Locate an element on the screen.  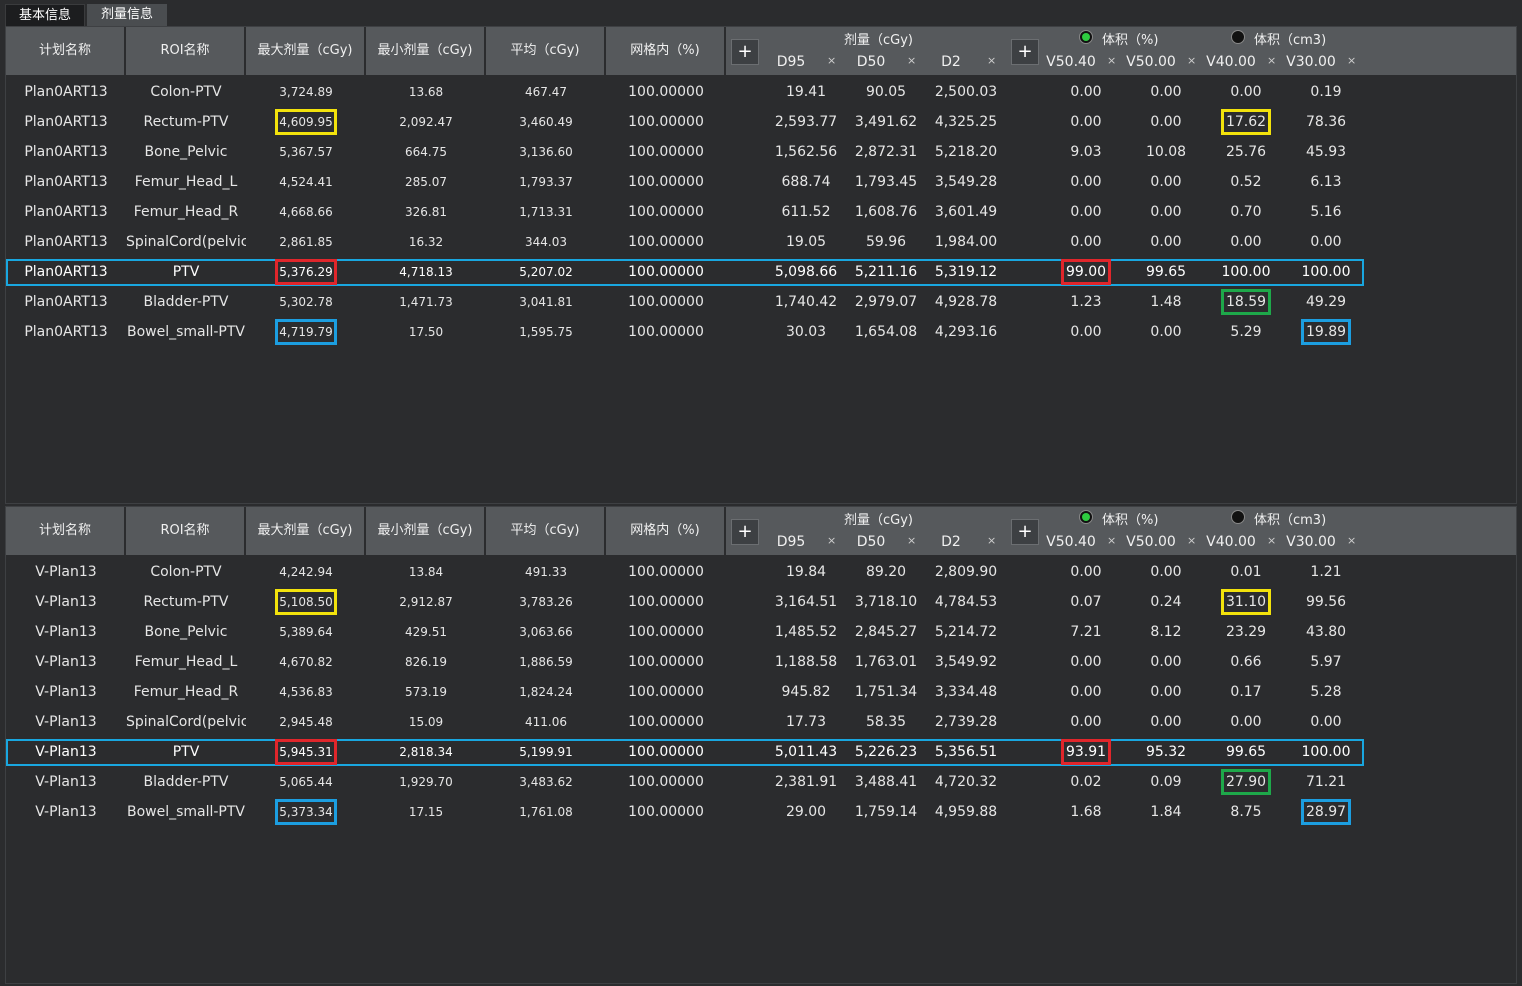
table-cell: 3,718.10 is located at coordinates (886, 602).